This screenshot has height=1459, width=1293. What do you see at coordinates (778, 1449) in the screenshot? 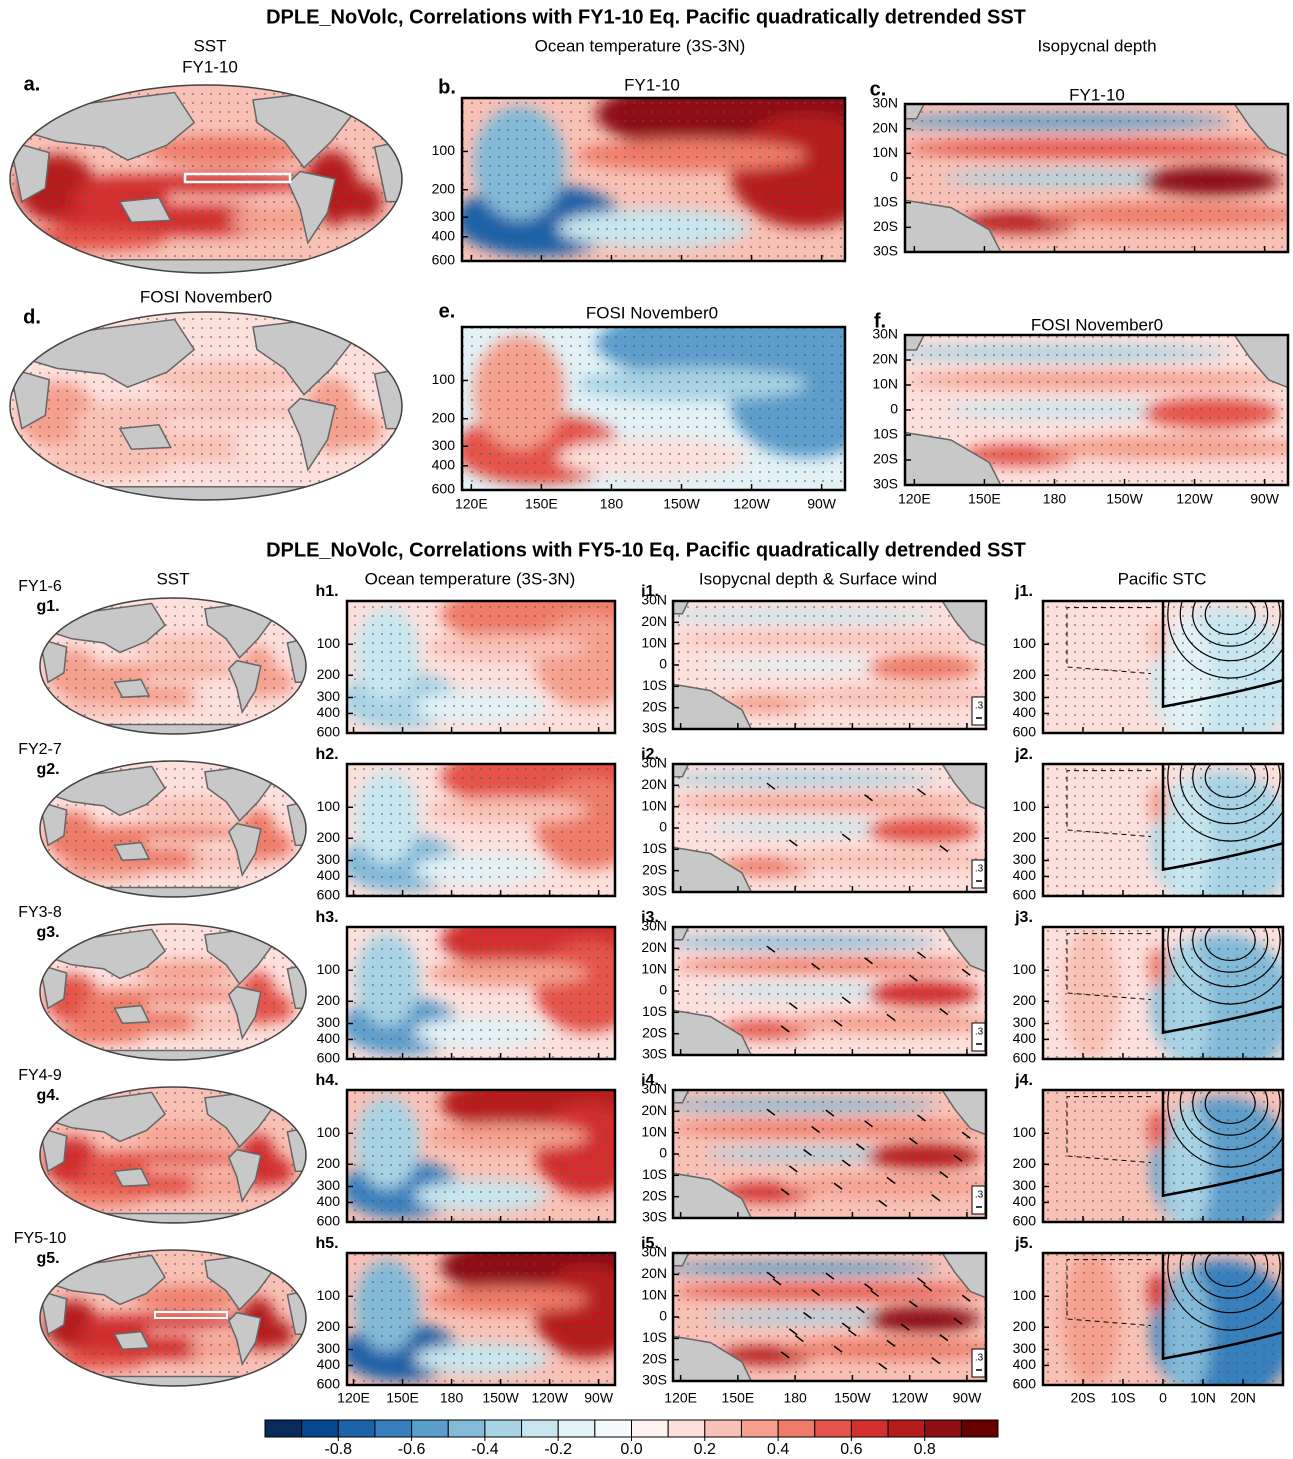
I see `colorbar-tick-label: 0.4` at bounding box center [778, 1449].